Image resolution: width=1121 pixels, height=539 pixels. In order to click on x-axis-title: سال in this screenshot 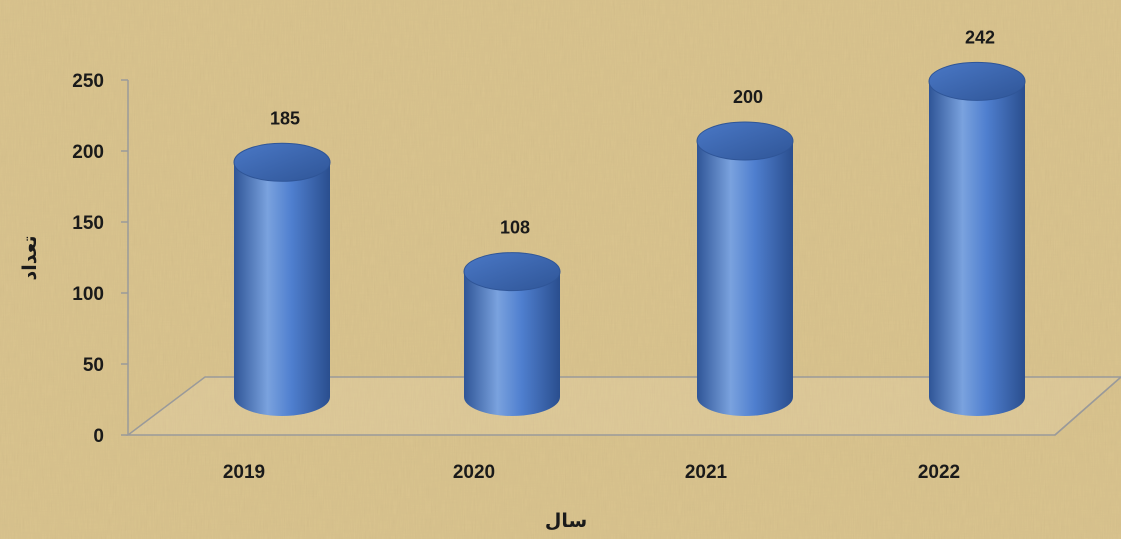, I will do `click(566, 521)`.